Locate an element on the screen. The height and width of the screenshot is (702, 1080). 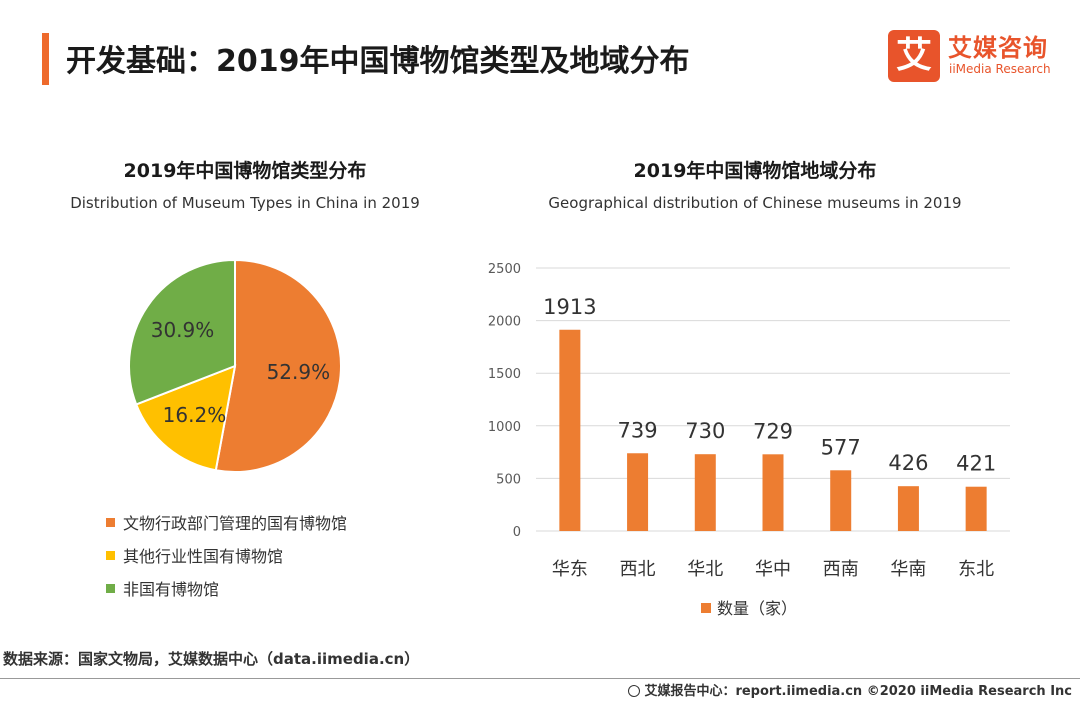
bar-value-label: 421 is located at coordinates (976, 464).